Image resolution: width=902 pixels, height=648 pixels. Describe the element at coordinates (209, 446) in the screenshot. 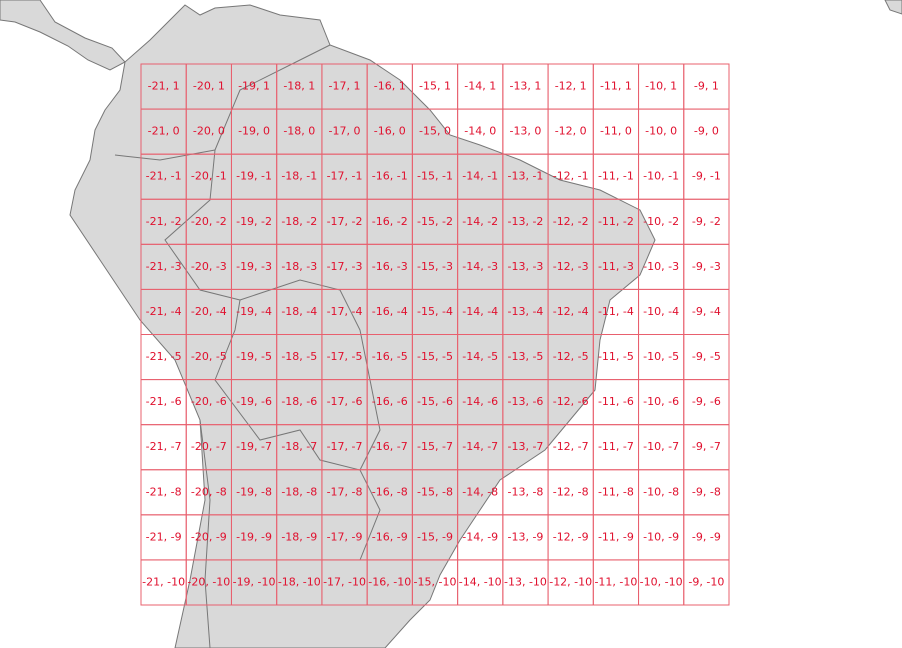

I see `cell-label: -20, -7` at that location.